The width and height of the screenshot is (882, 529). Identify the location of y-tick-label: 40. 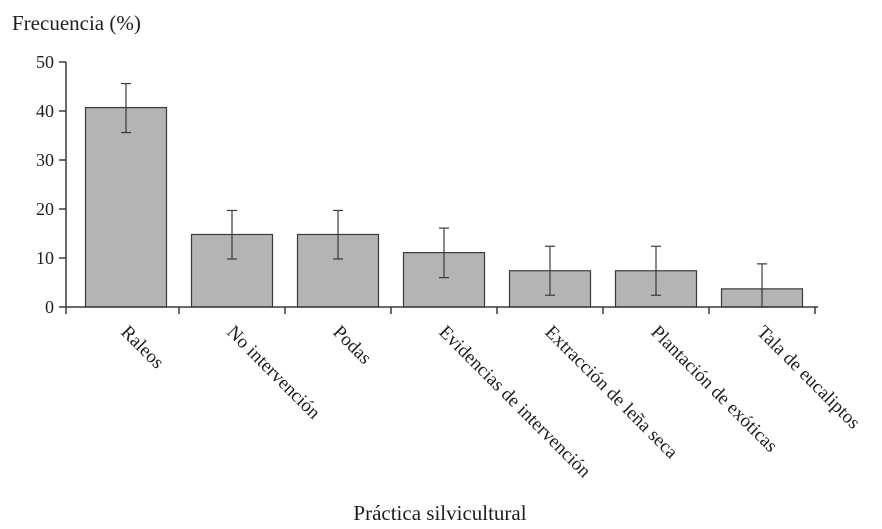
(45, 111).